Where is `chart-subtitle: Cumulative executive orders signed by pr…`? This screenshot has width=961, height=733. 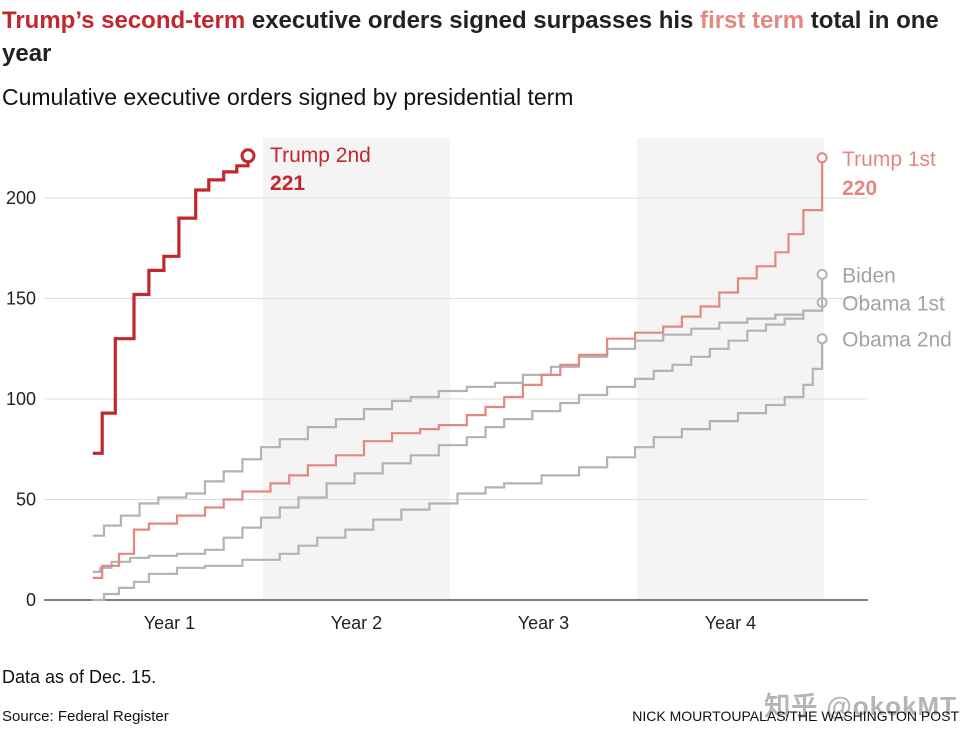 chart-subtitle: Cumulative executive orders signed by pr… is located at coordinates (288, 97).